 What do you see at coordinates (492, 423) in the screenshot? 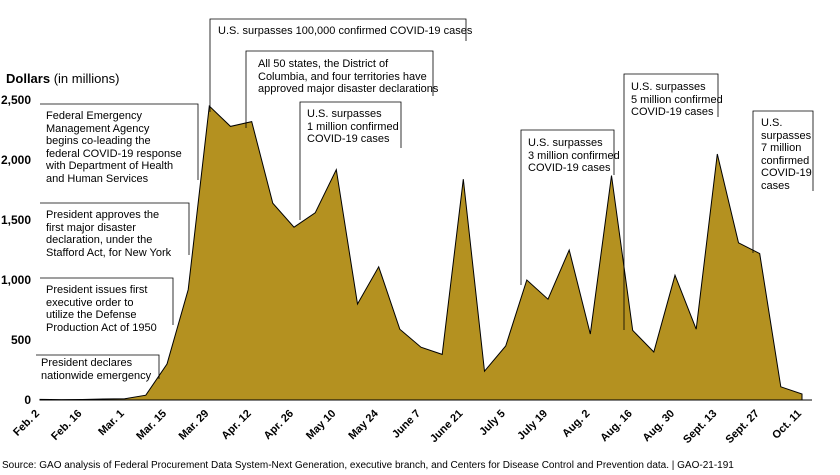
I see `x-tick-label: July 5` at bounding box center [492, 423].